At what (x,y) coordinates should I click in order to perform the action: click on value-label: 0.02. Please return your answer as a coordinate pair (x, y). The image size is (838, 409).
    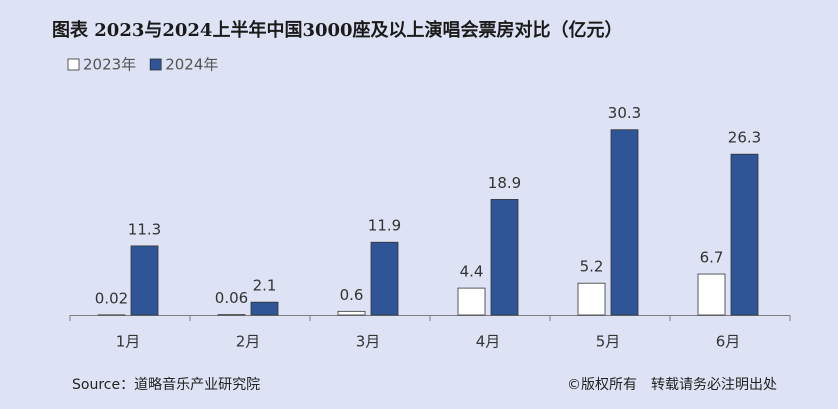
    Looking at the image, I should click on (111, 298).